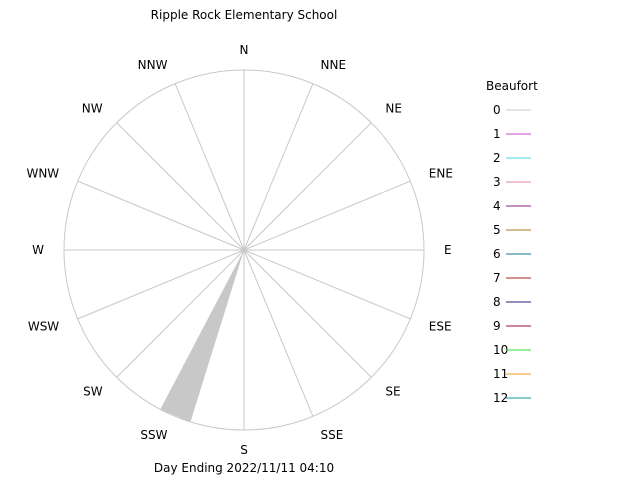 Image resolution: width=640 pixels, height=480 pixels. What do you see at coordinates (161, 215) in the screenshot?
I see `spoke-wnw` at bounding box center [161, 215].